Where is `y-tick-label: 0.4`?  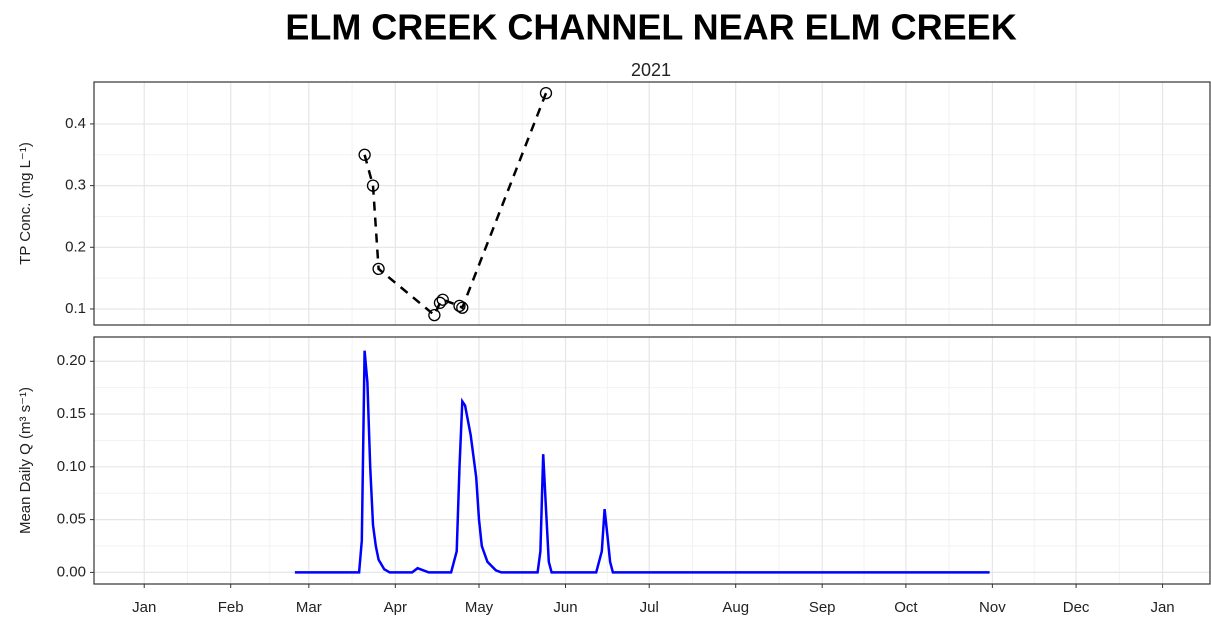 y-tick-label: 0.4 is located at coordinates (75, 123).